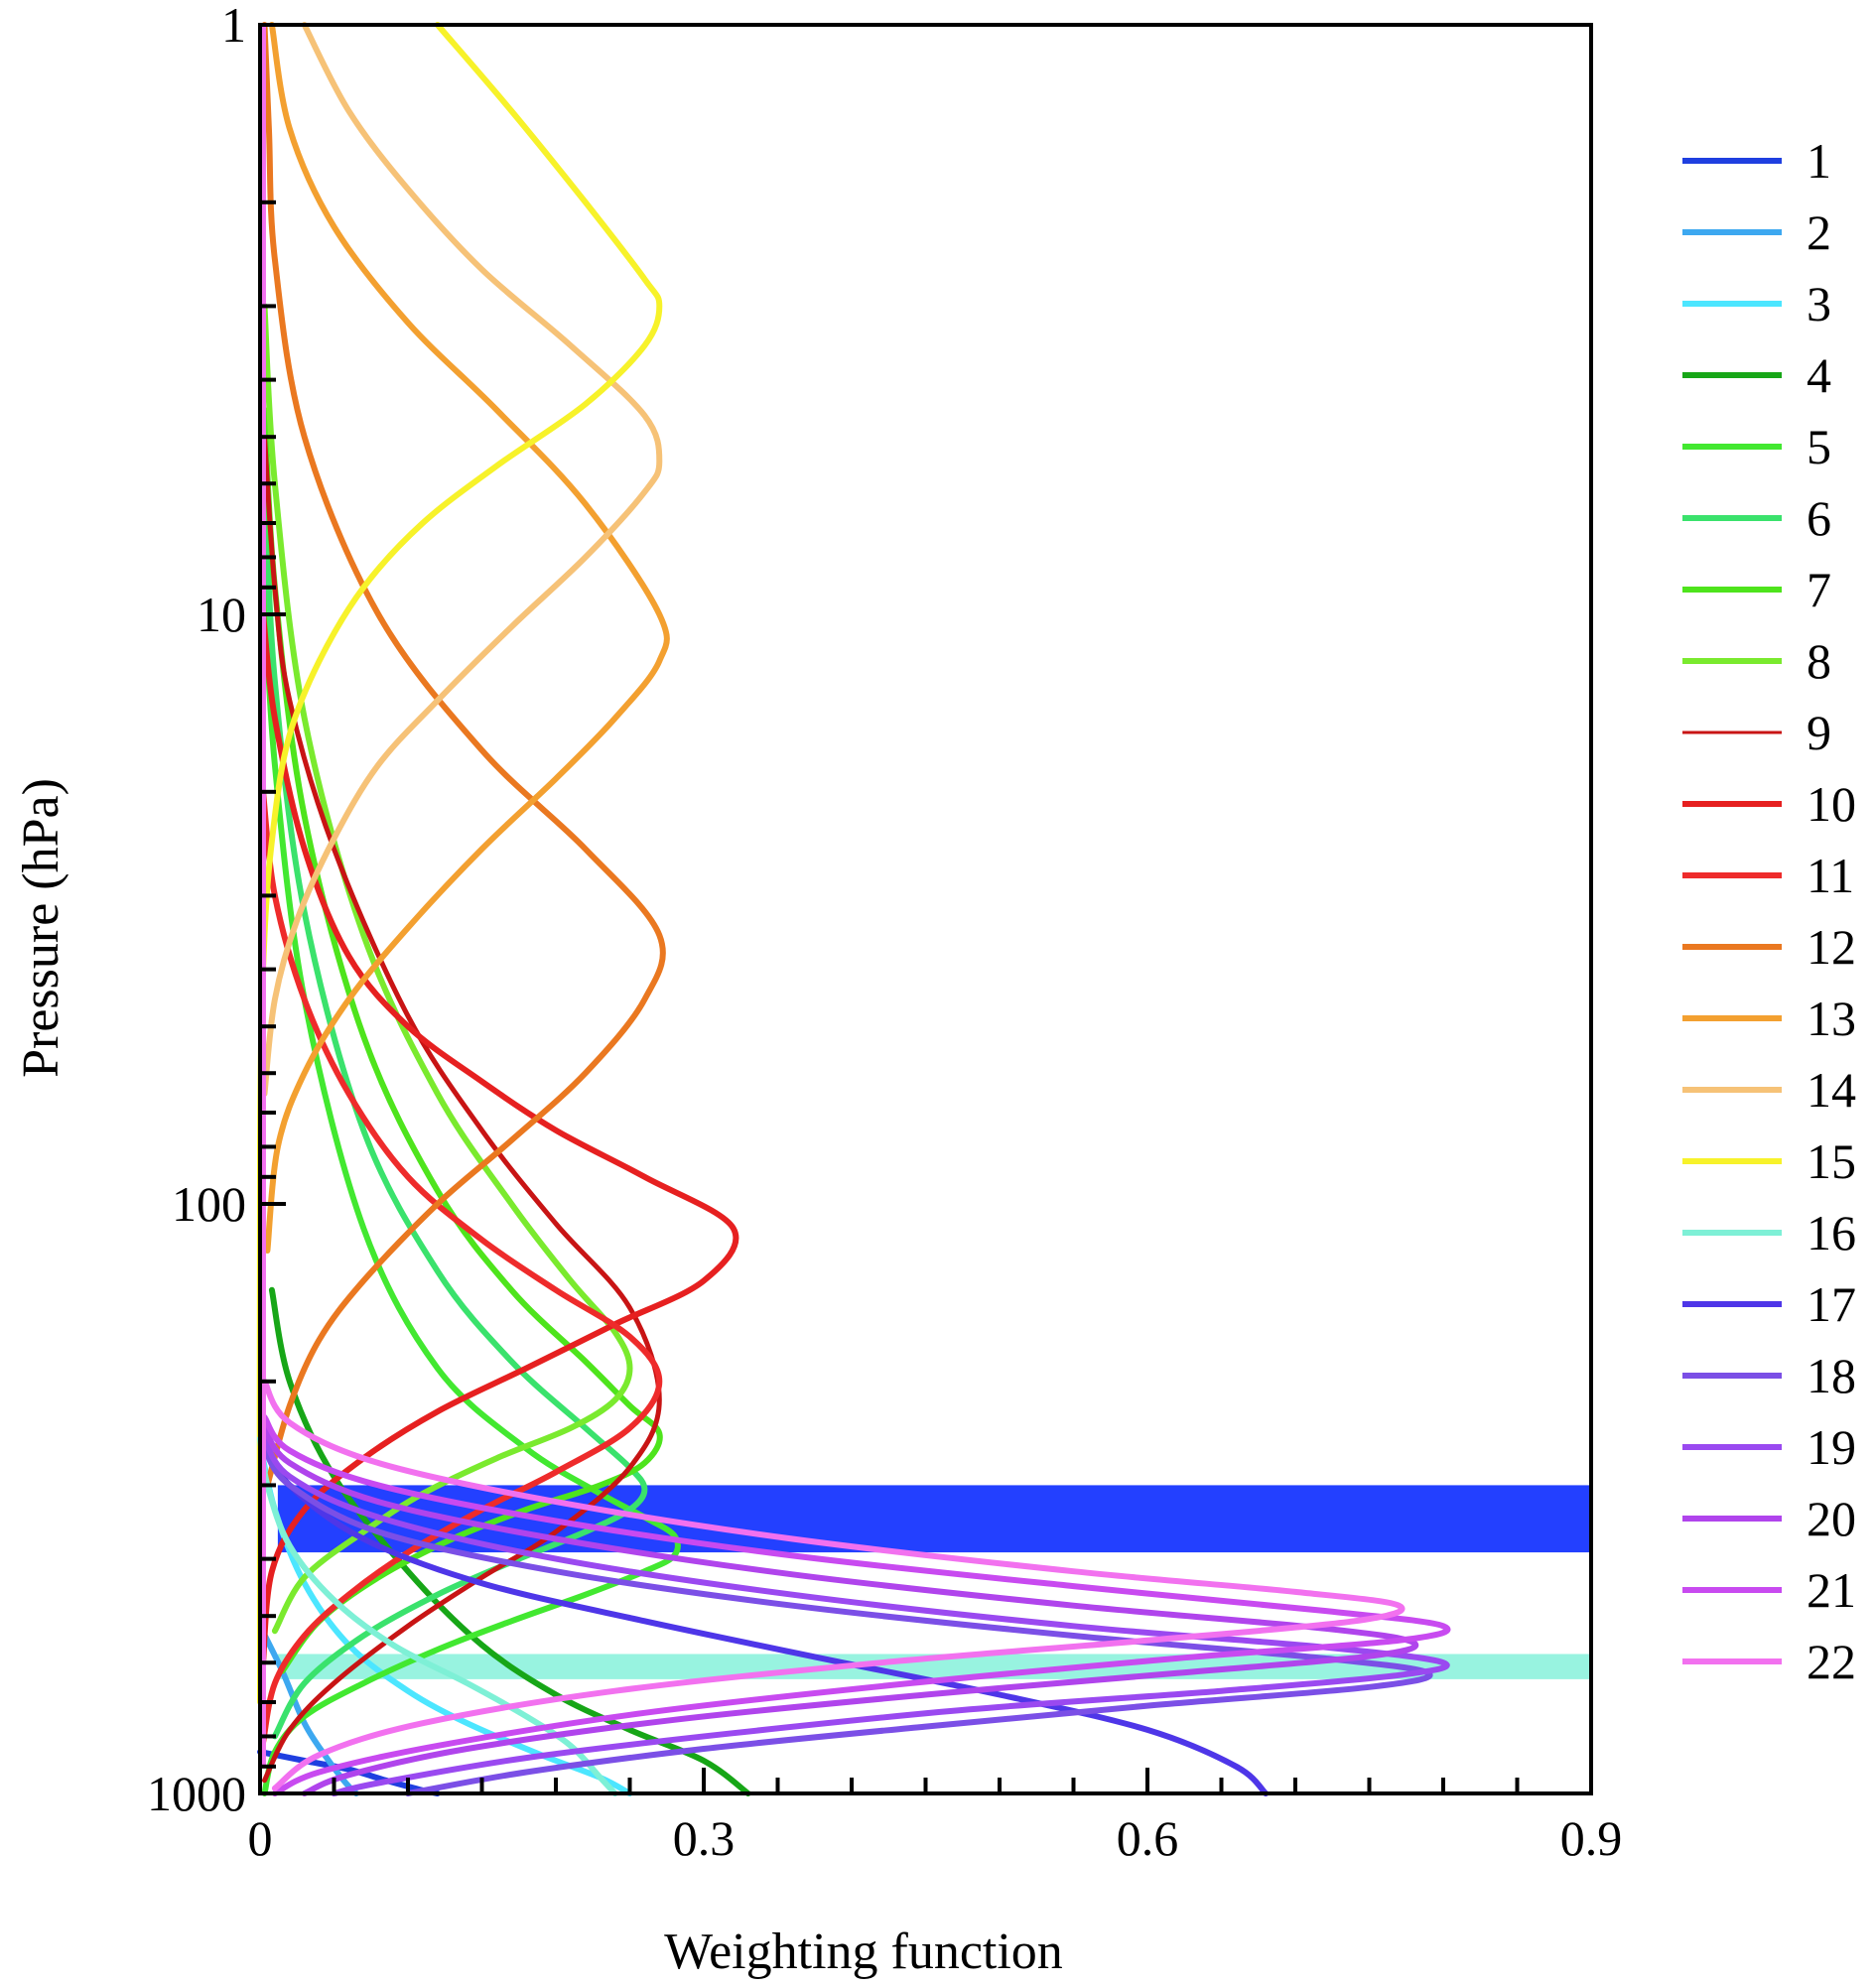 The image size is (1876, 1988). I want to click on y-tick-label: 10, so click(221, 614).